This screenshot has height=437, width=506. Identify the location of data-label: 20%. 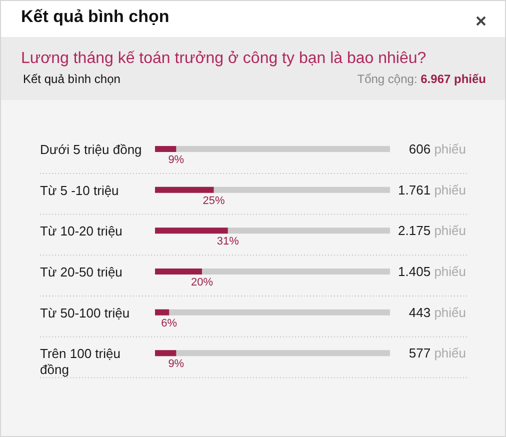
(202, 282).